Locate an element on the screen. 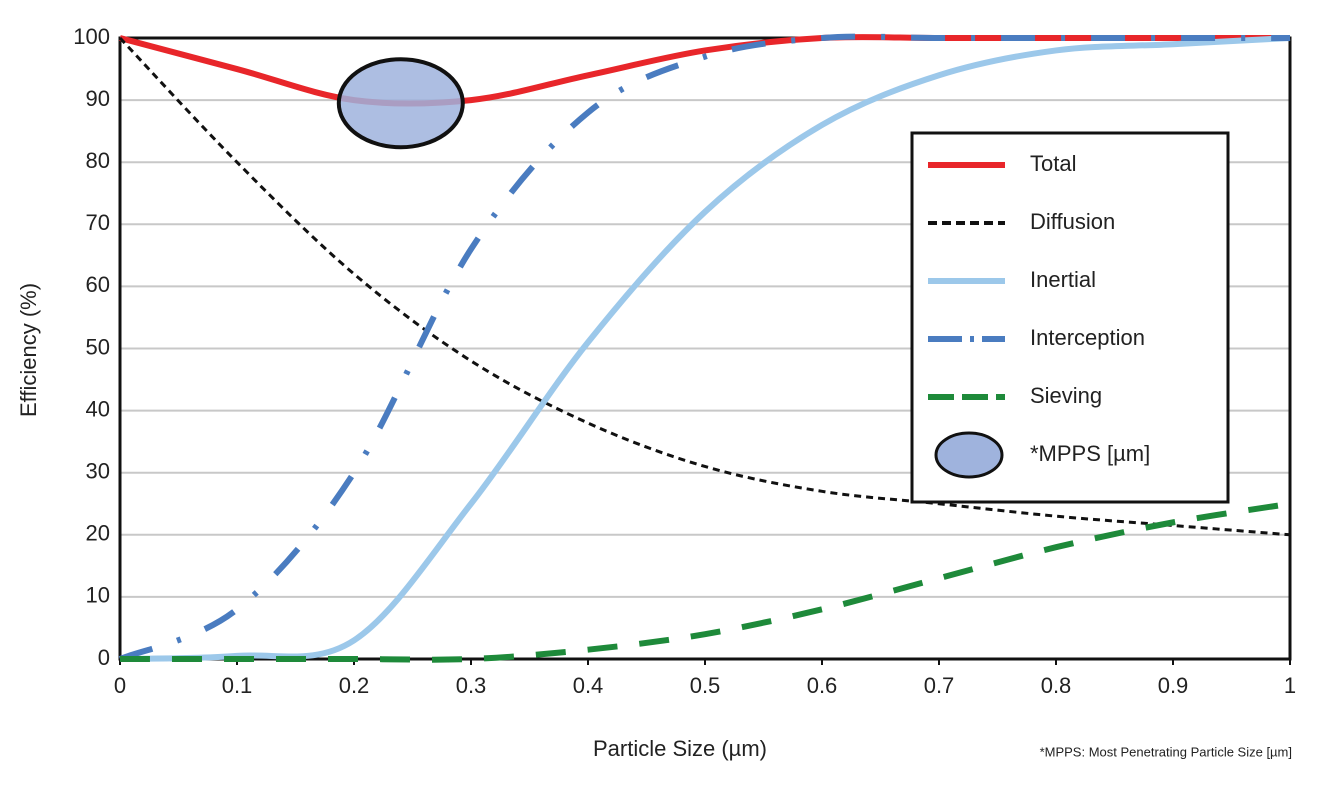 The height and width of the screenshot is (811, 1317). x-tick-label: 1 is located at coordinates (1290, 685).